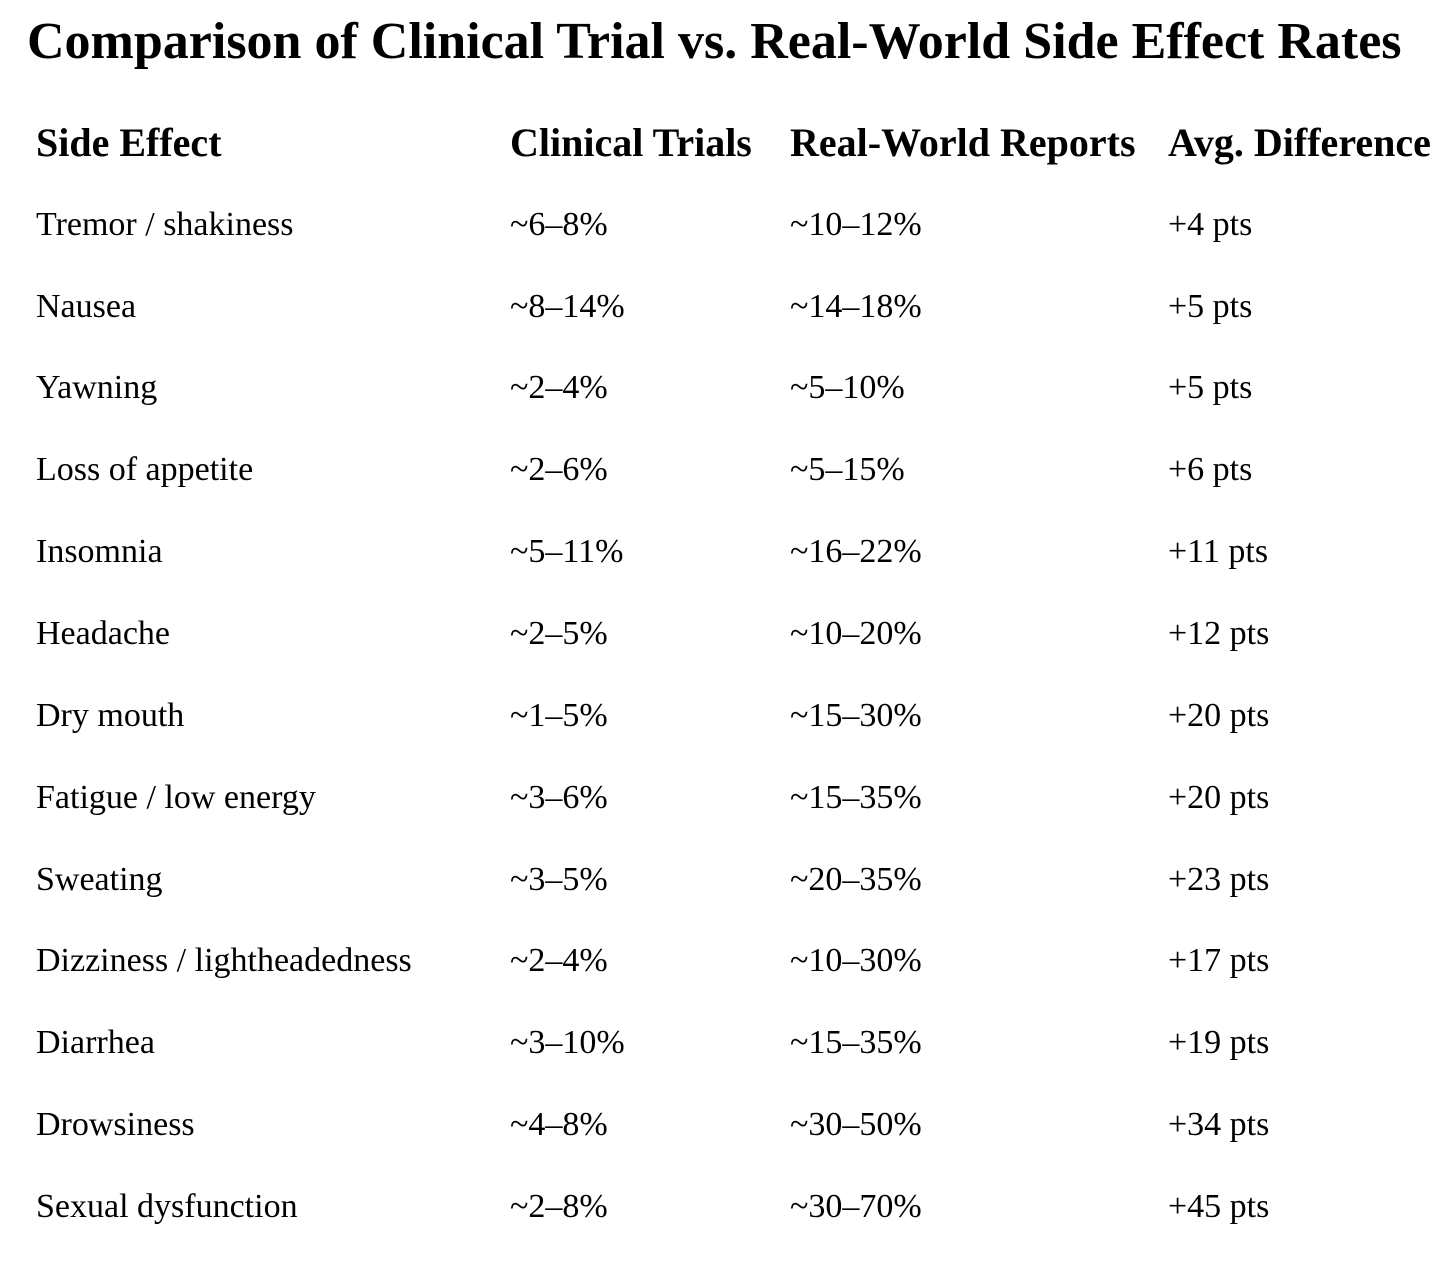 This screenshot has width=1456, height=1276. What do you see at coordinates (559, 715) in the screenshot?
I see `cell-clinical-trials: ~1–5%` at bounding box center [559, 715].